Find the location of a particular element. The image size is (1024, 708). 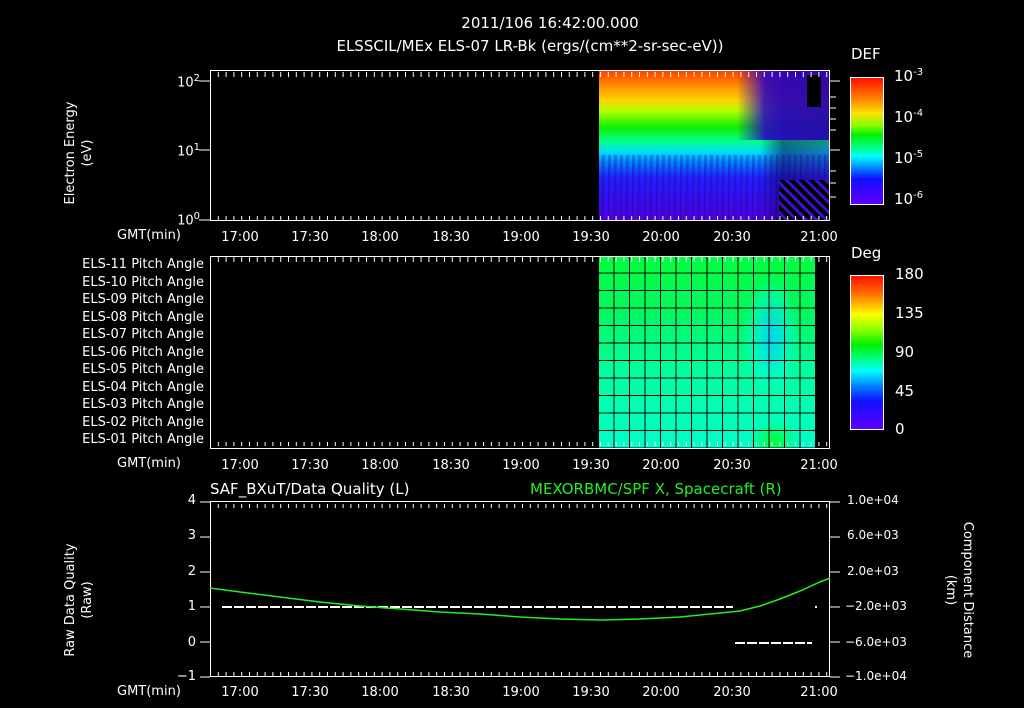

ytick-right: −2.0e+03 is located at coordinates (876, 606).